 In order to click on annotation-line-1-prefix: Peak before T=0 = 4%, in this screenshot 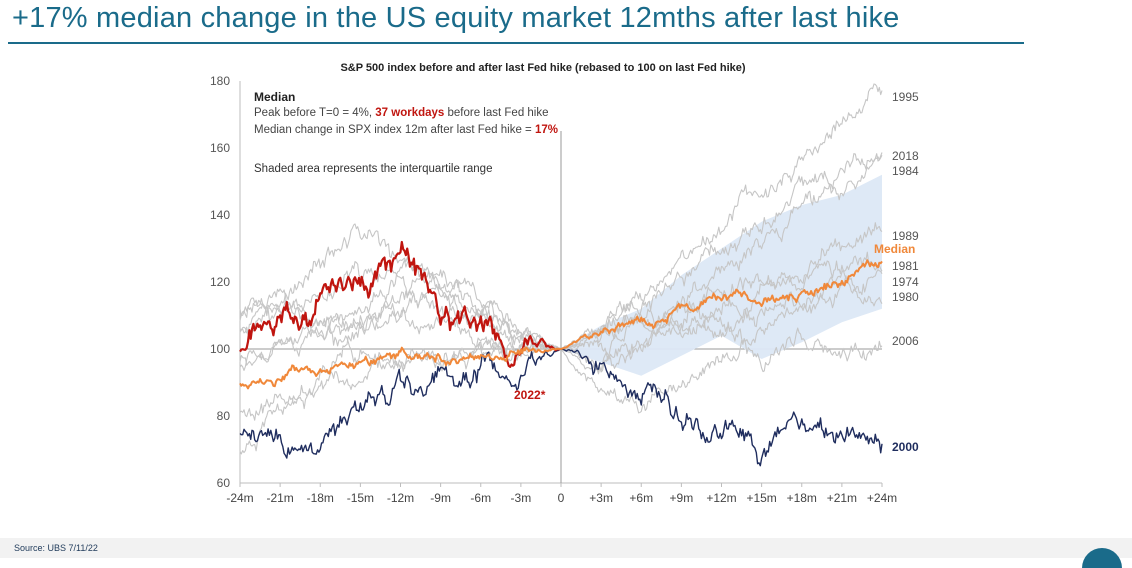, I will do `click(314, 113)`.